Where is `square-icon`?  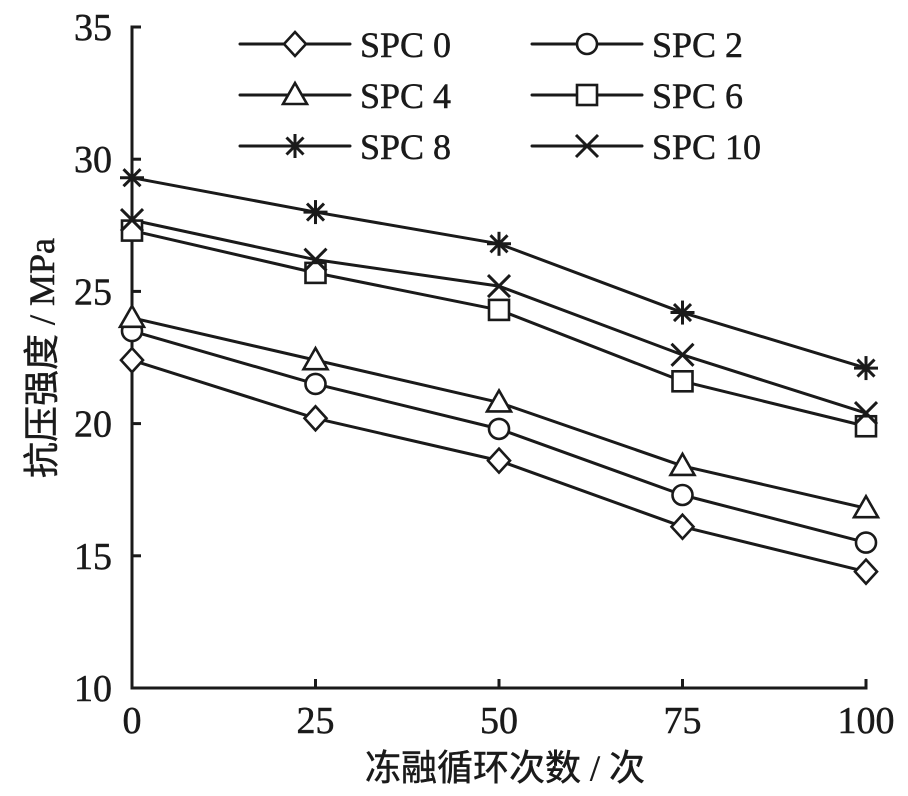
square-icon is located at coordinates (587, 95).